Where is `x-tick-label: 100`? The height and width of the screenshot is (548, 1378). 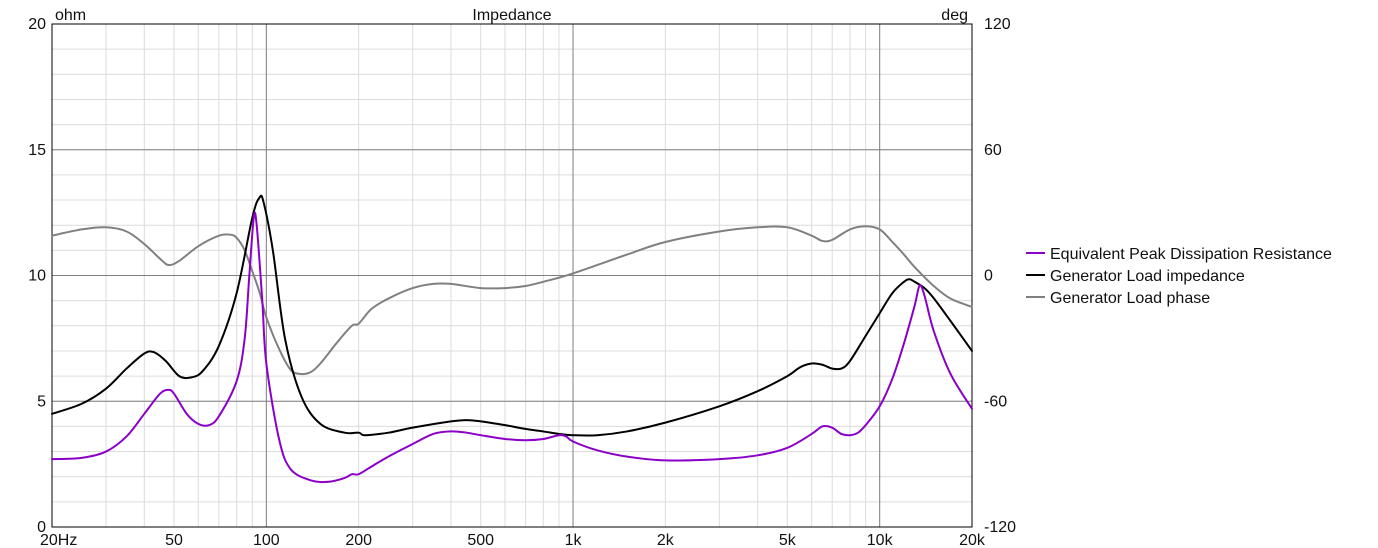
x-tick-label: 100 is located at coordinates (266, 540).